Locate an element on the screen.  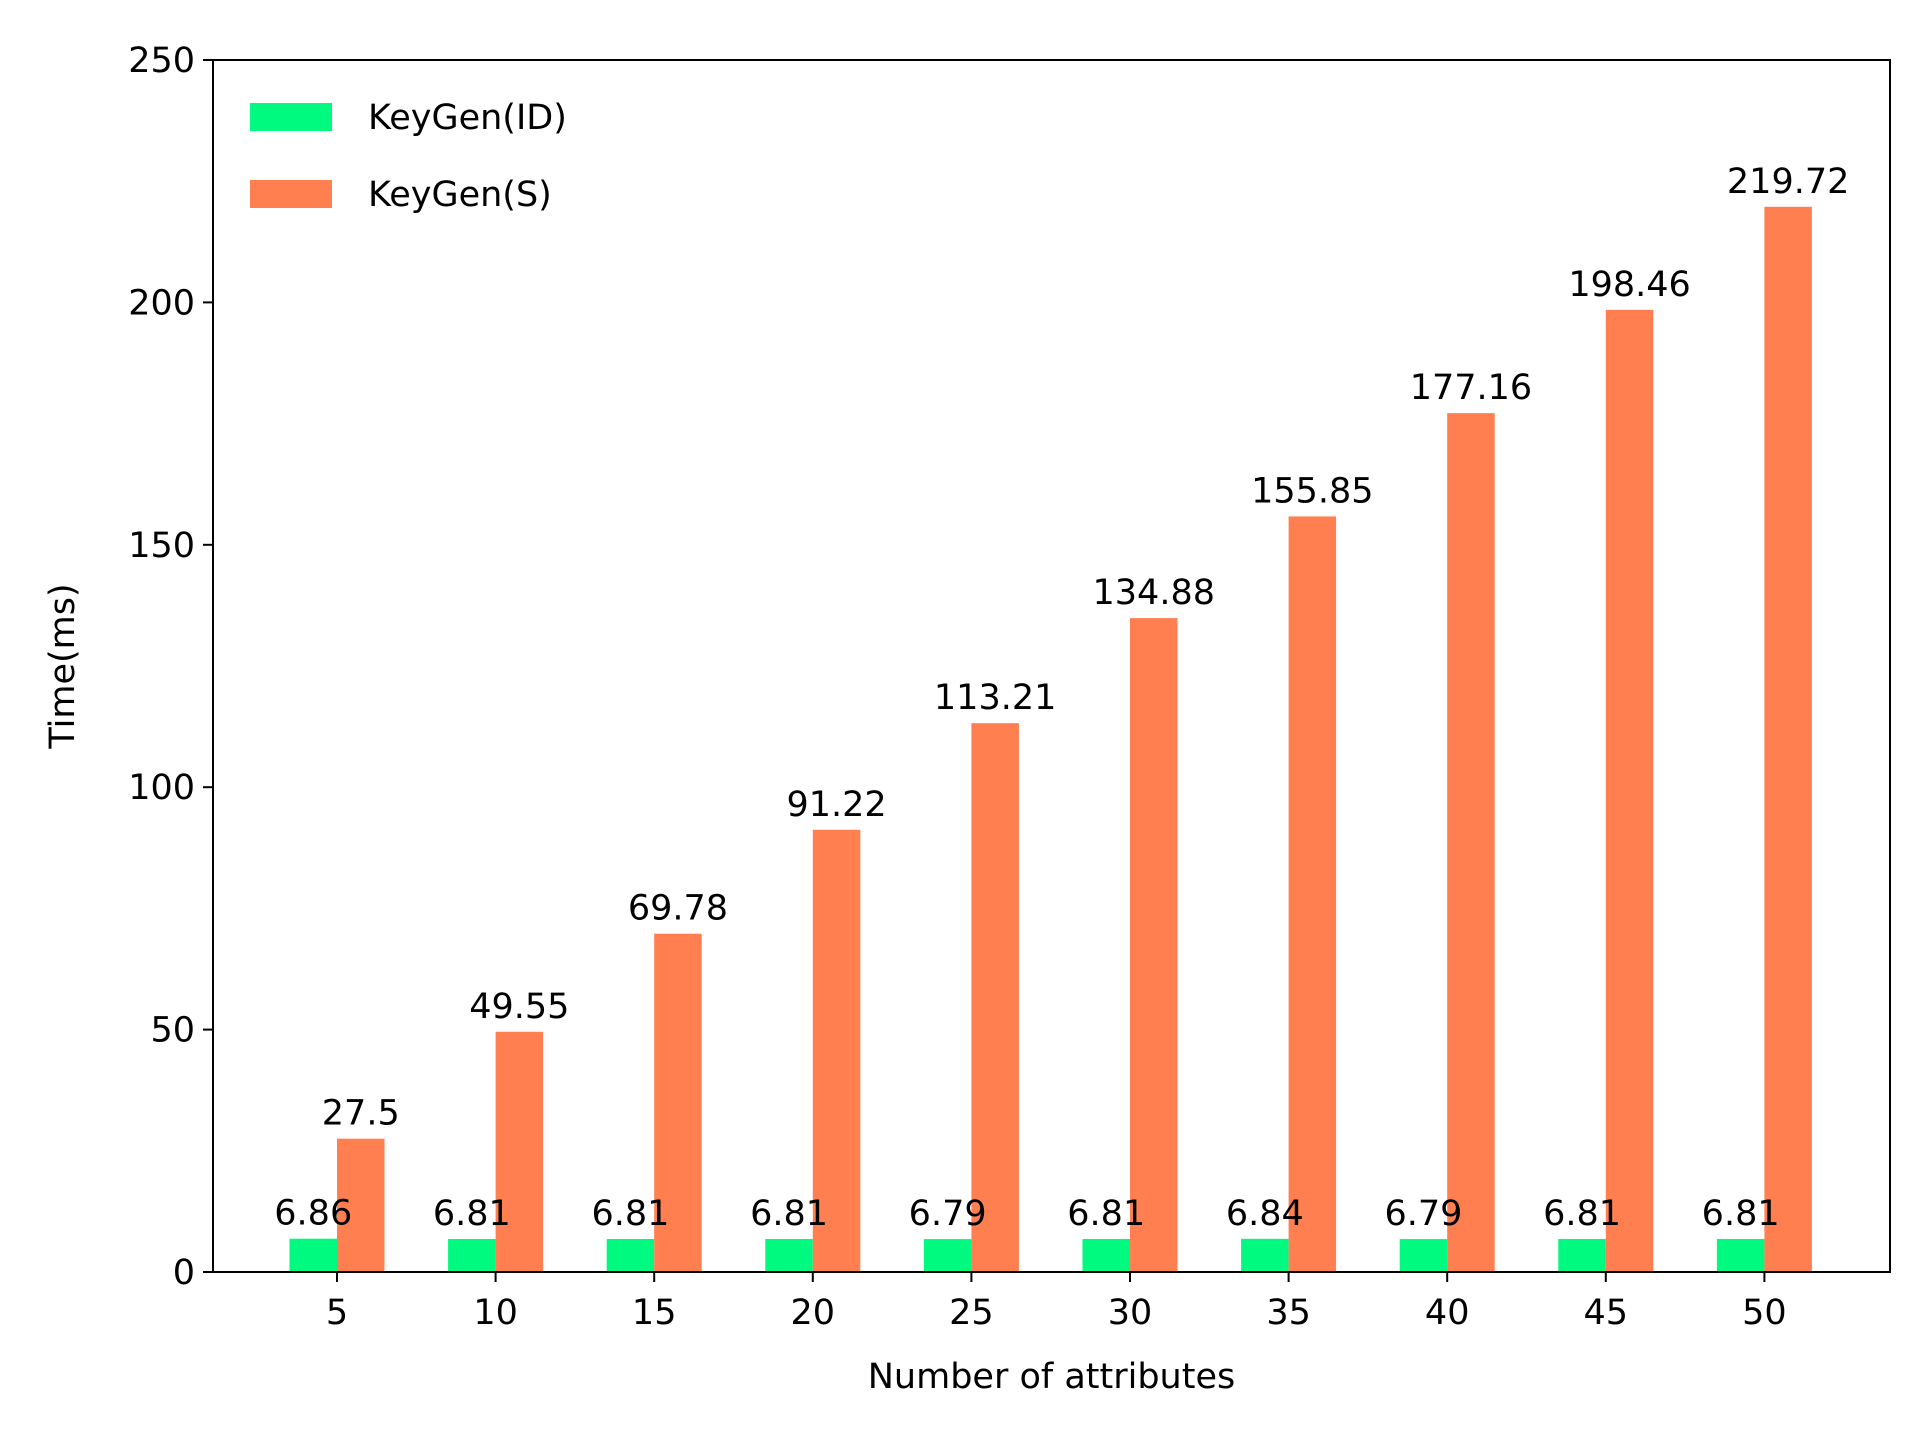
x-tick-label: 45 is located at coordinates (1606, 1313).